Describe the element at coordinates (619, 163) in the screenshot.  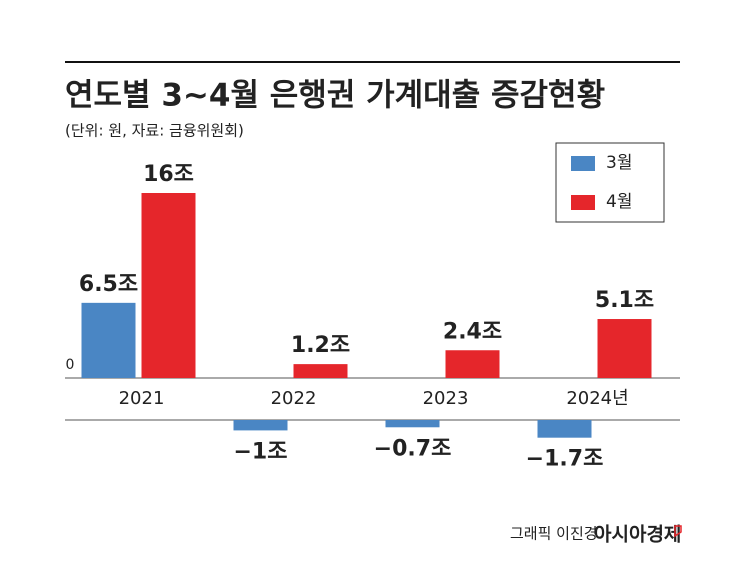
I see `legend-label: 3월` at that location.